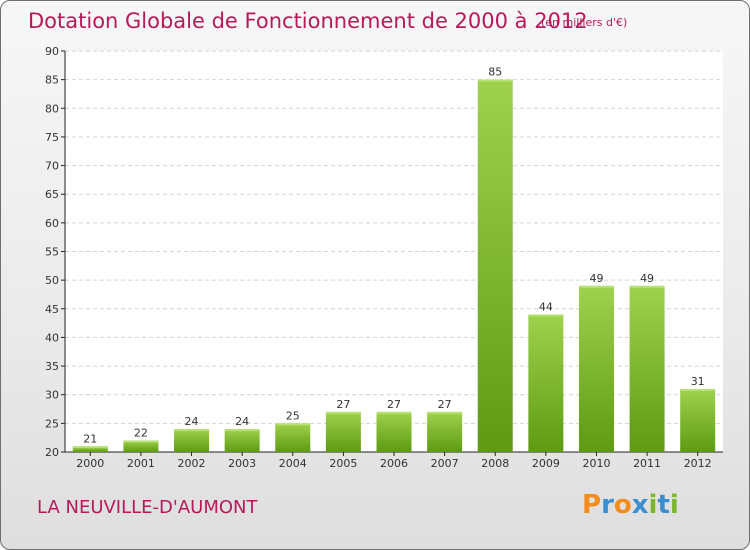 The height and width of the screenshot is (550, 750). I want to click on x-tick-label: 2001, so click(141, 463).